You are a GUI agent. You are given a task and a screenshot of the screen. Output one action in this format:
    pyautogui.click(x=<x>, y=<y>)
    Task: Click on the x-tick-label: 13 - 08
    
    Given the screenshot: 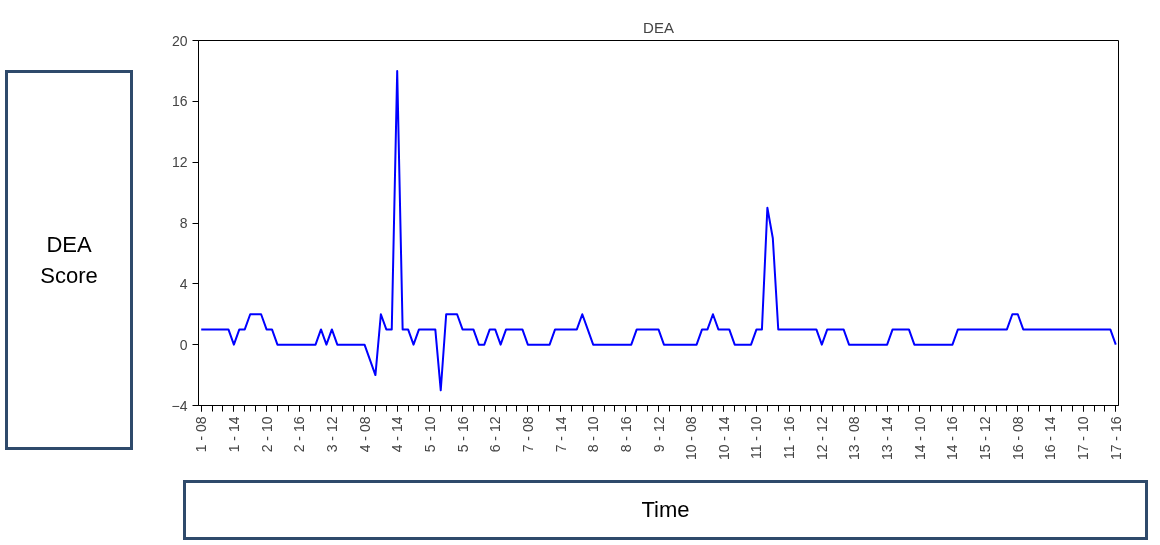 What is the action you would take?
    pyautogui.click(x=854, y=438)
    